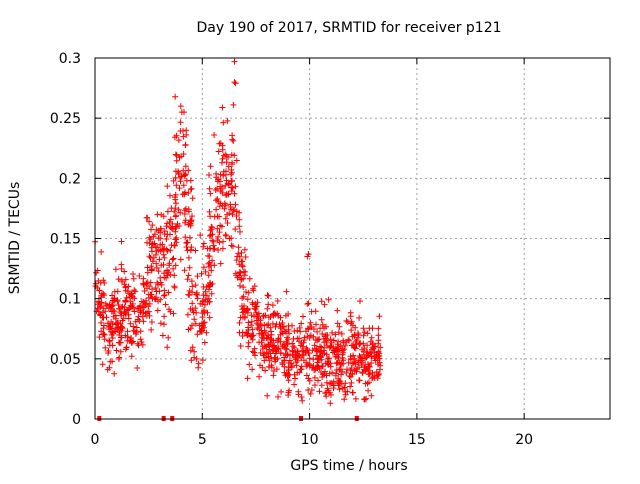 This screenshot has height=484, width=640. I want to click on y-tick-label: 0.05, so click(65, 360).